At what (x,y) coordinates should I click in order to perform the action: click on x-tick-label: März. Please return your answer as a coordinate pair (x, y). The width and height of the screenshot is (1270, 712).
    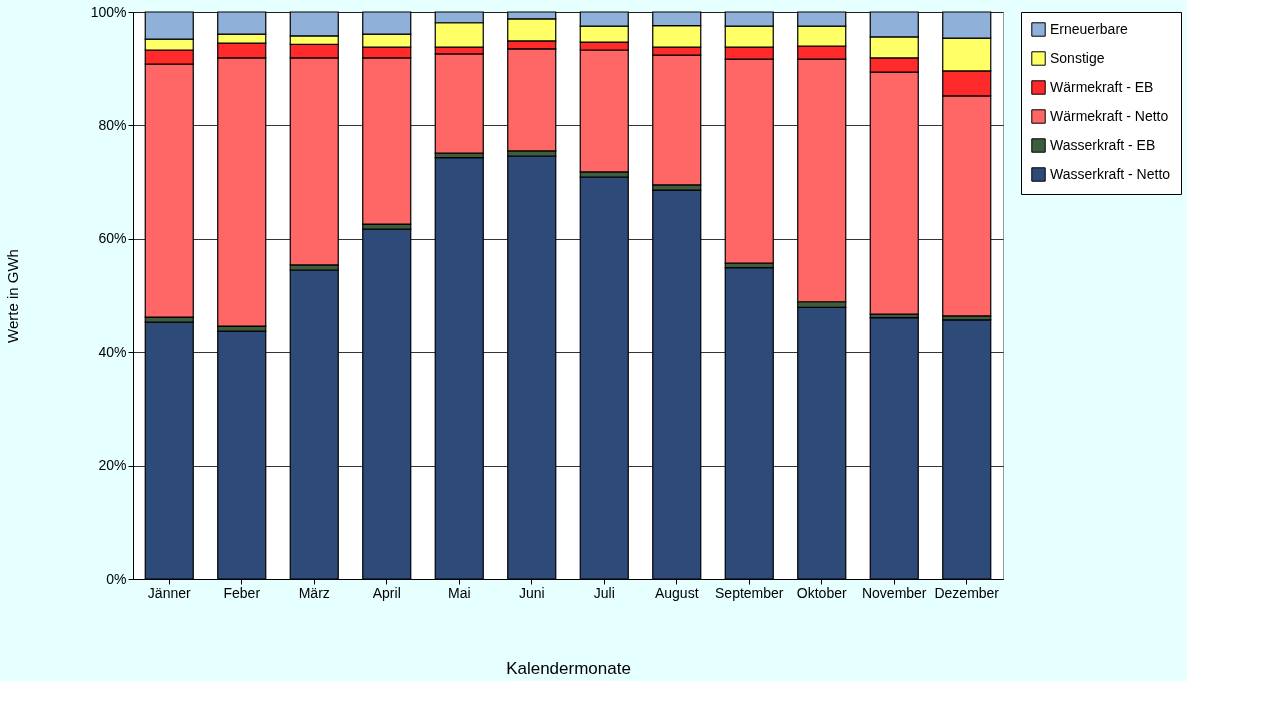
    Looking at the image, I should click on (314, 592).